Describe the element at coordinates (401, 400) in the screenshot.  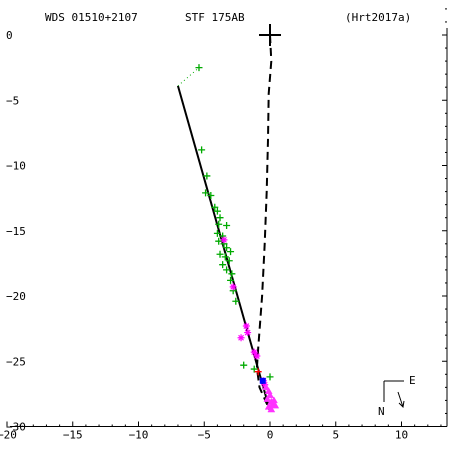
I see `compass-motion-arrow-icon` at that location.